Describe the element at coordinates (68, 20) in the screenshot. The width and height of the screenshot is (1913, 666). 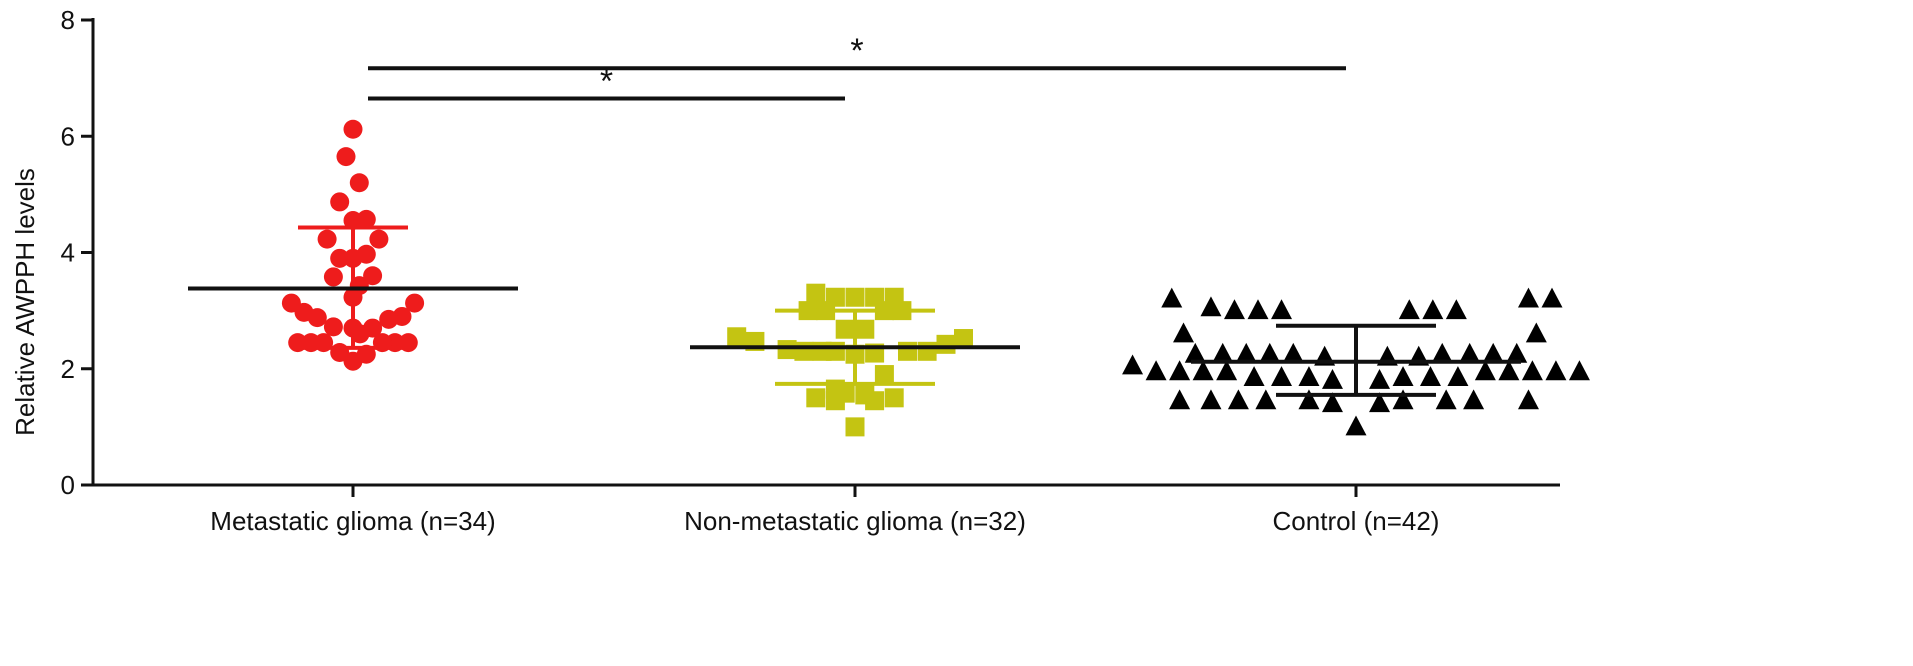
I see `y-tick-label: 8` at that location.